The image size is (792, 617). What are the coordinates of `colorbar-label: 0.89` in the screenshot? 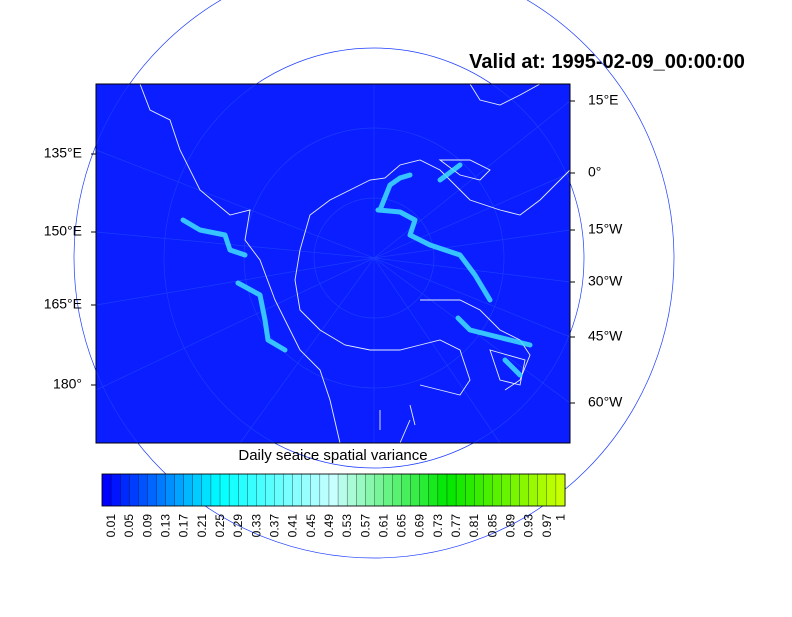 It's located at (511, 526).